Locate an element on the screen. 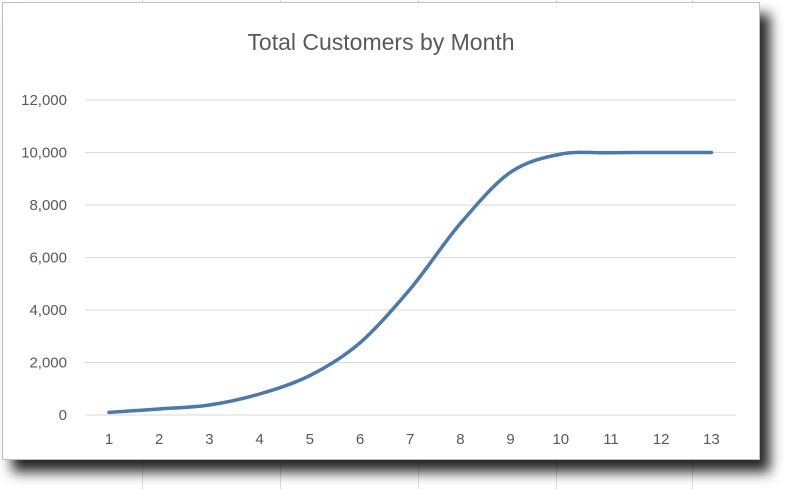  x-tick-label: 7 is located at coordinates (410, 439).